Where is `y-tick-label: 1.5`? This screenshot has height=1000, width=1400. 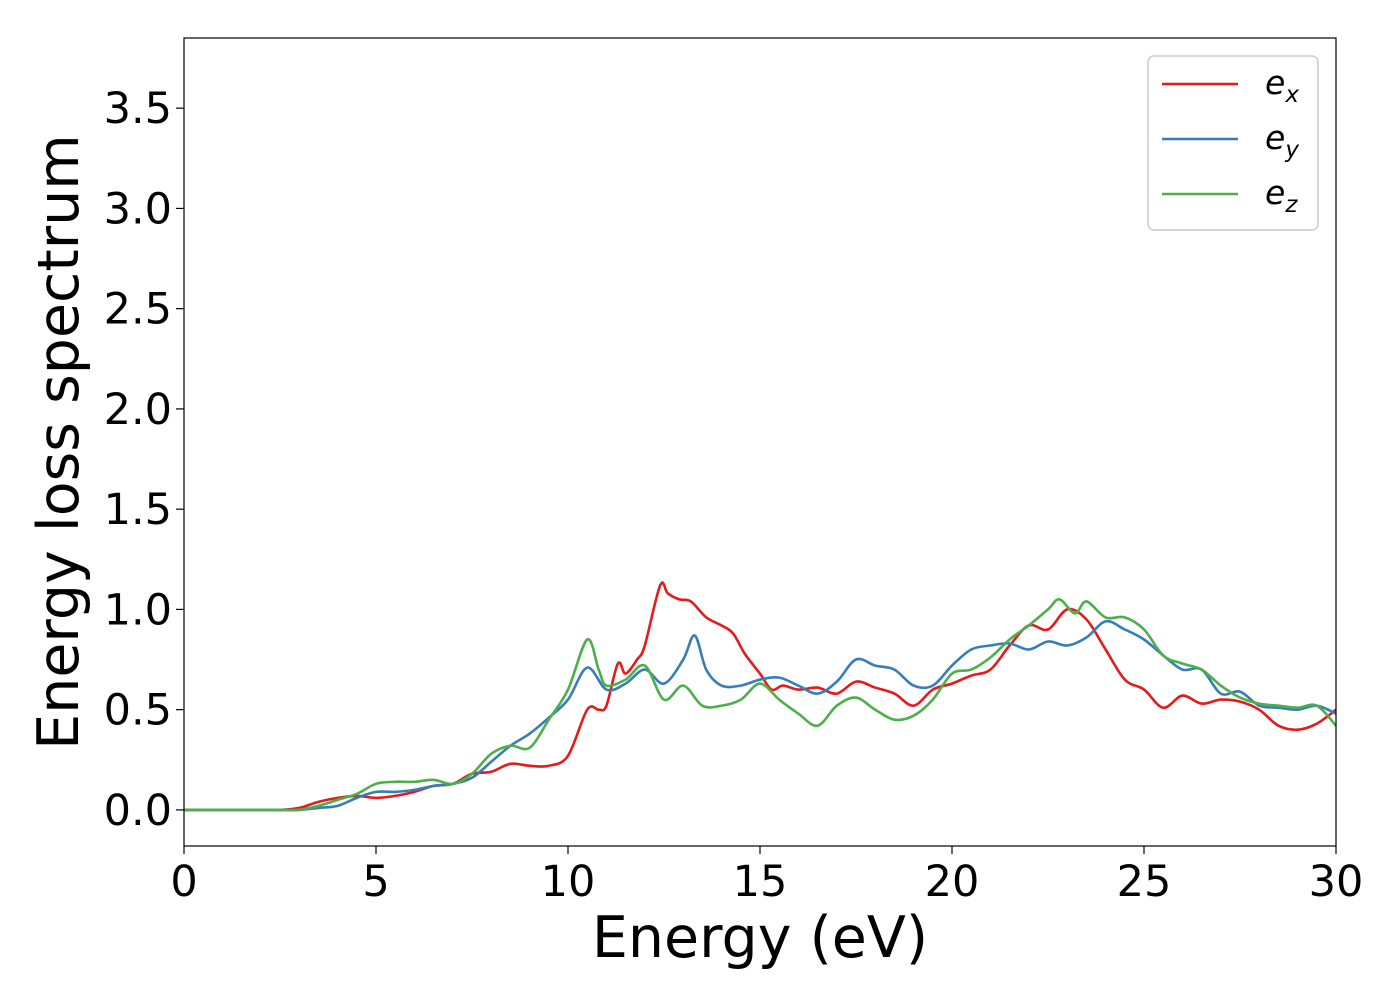
y-tick-label: 1.5 is located at coordinates (138, 510).